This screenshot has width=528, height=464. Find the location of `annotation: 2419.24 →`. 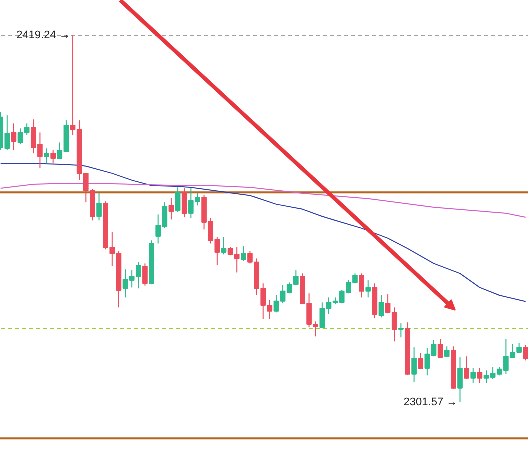

annotation: 2419.24 → is located at coordinates (43, 36).